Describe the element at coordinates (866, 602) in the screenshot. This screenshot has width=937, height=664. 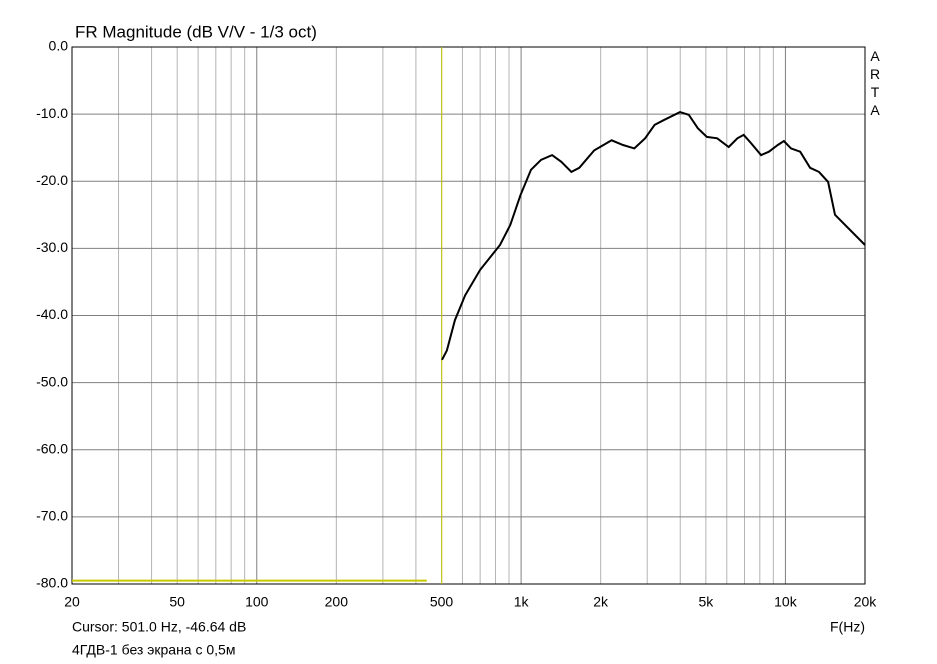
I see `x-tick-label: 20k` at that location.